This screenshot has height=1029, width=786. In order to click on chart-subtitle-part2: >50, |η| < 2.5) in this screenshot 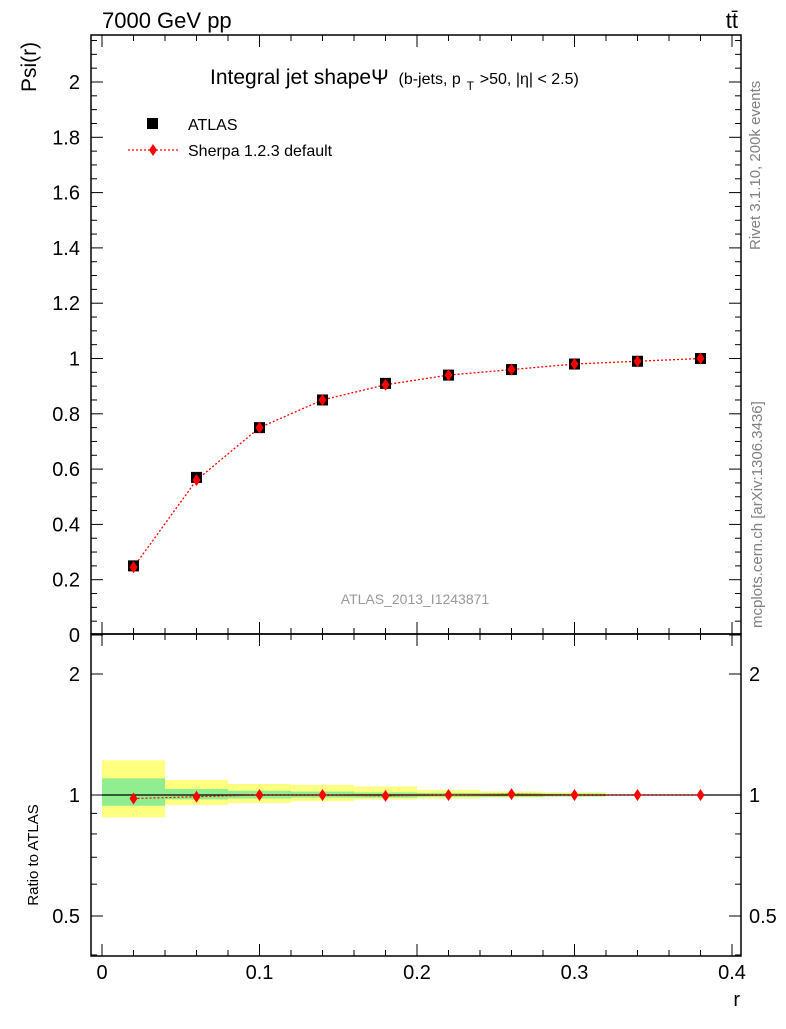, I will do `click(529, 79)`.